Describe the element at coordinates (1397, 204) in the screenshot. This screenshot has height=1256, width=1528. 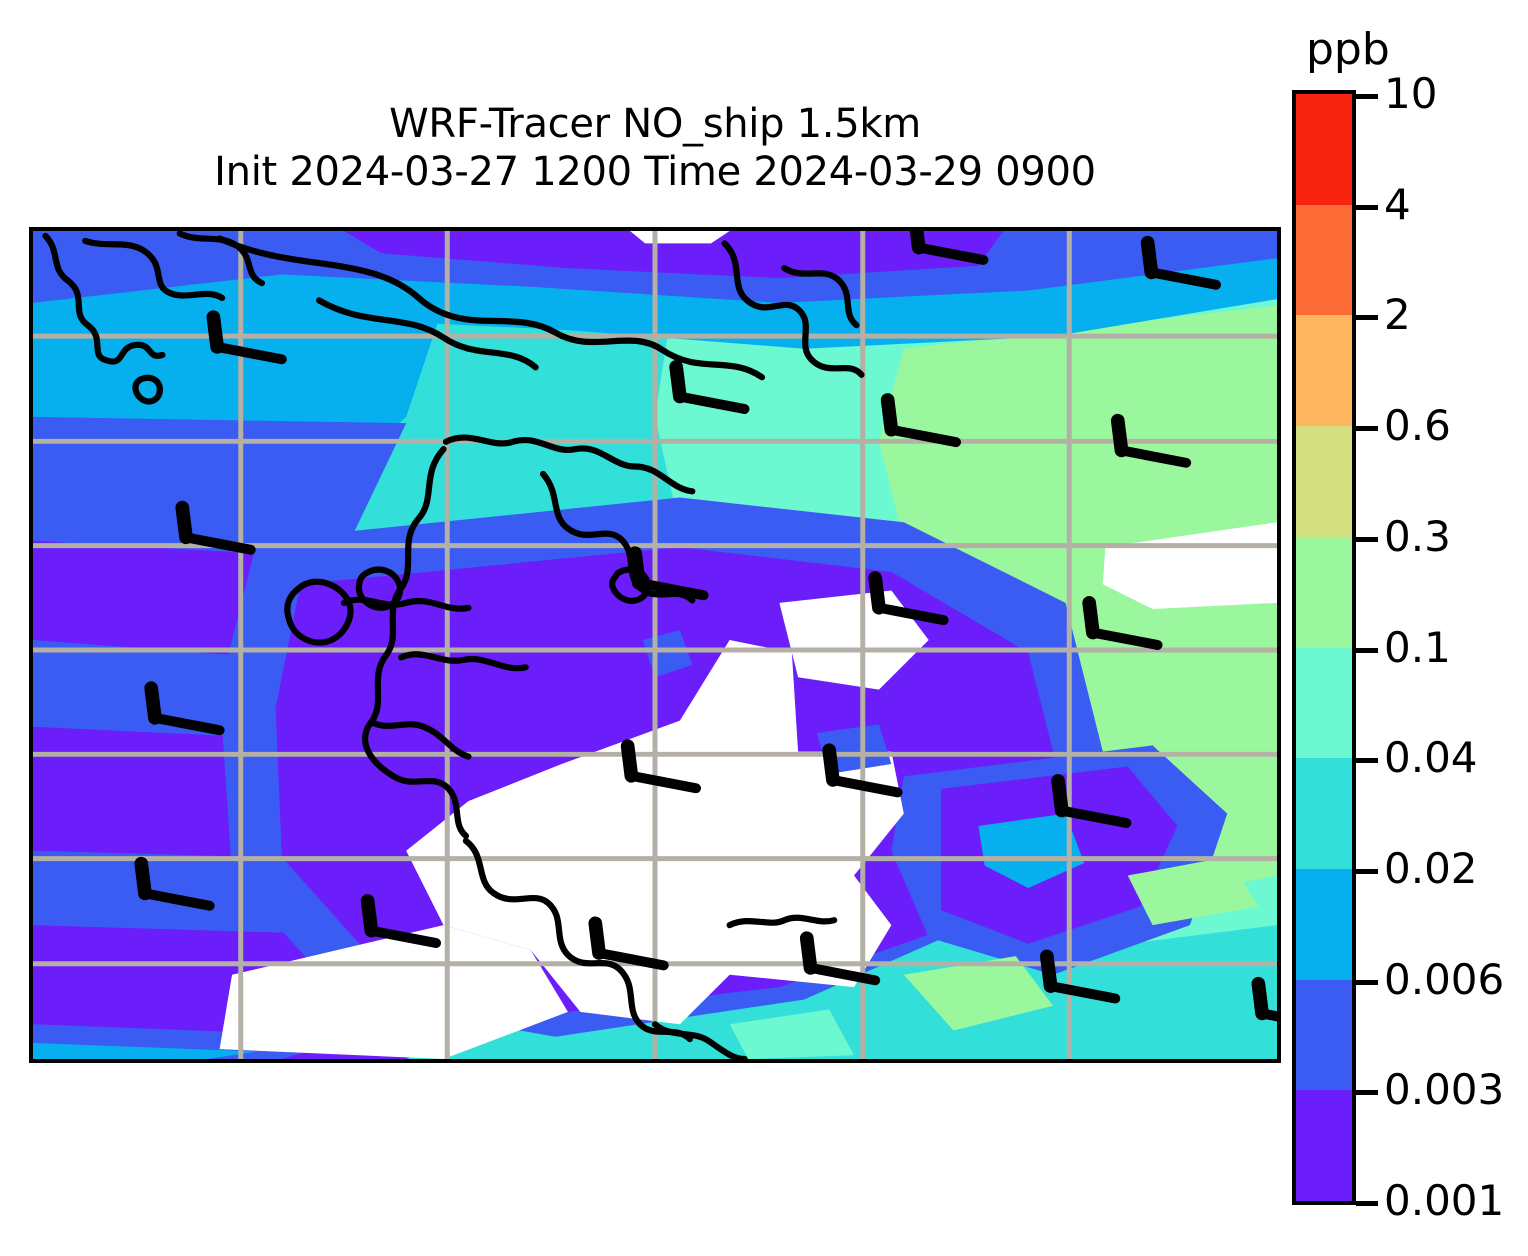
I see `colorbar-tick-label-1: 4` at that location.